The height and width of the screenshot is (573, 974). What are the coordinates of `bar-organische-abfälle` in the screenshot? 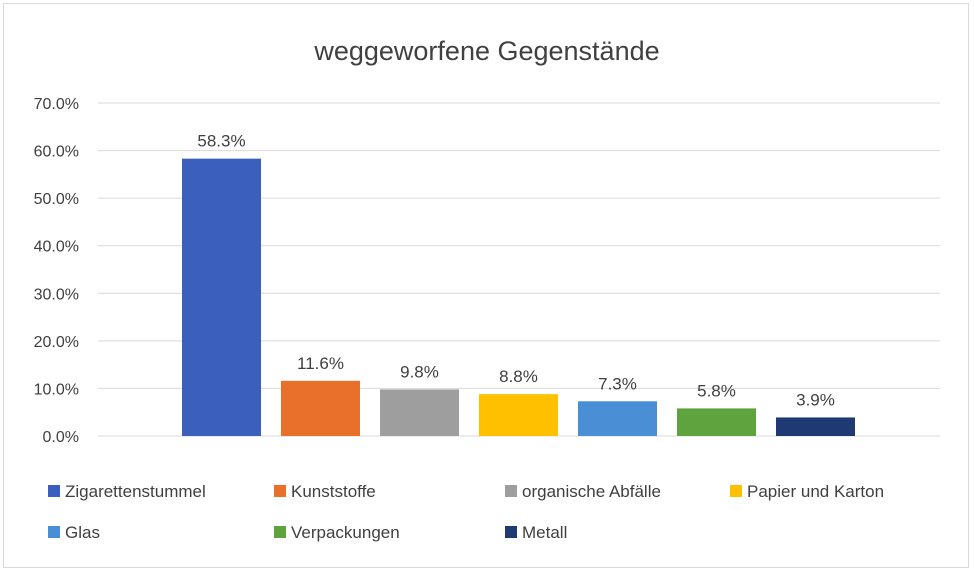 It's located at (419, 412).